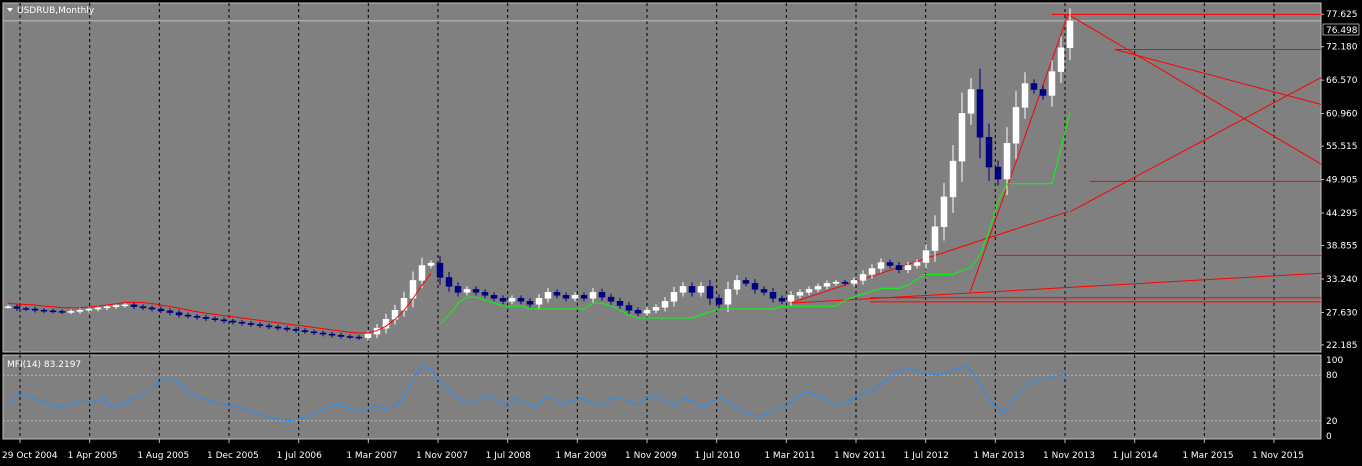 The height and width of the screenshot is (466, 1362). Describe the element at coordinates (1342, 346) in the screenshot. I see `y-tick-label-10: 22.185` at that location.